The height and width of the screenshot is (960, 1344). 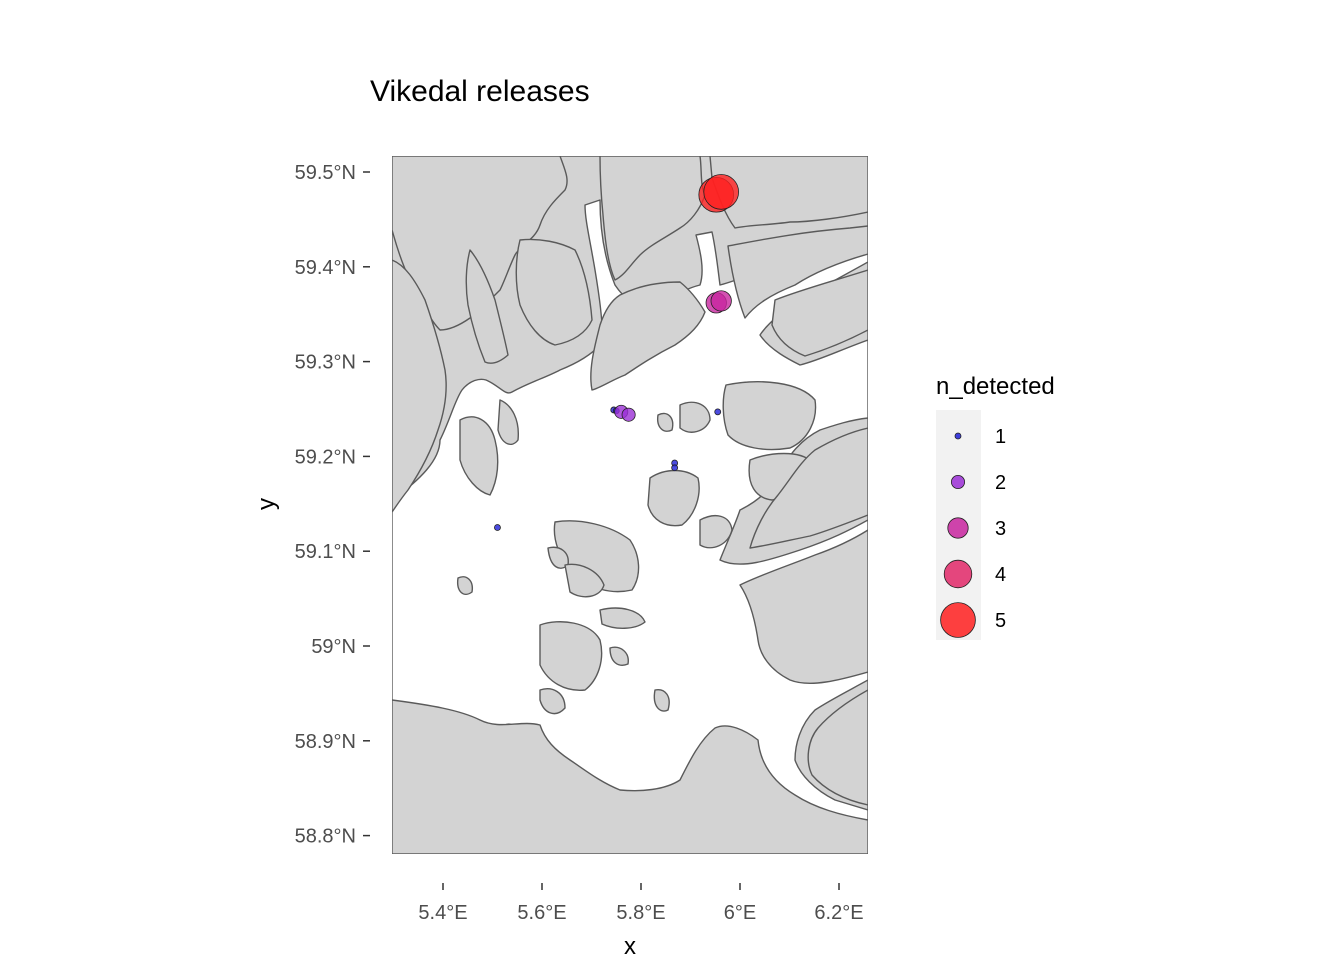 I want to click on y-tick-label: 59.2°N, so click(x=325, y=457).